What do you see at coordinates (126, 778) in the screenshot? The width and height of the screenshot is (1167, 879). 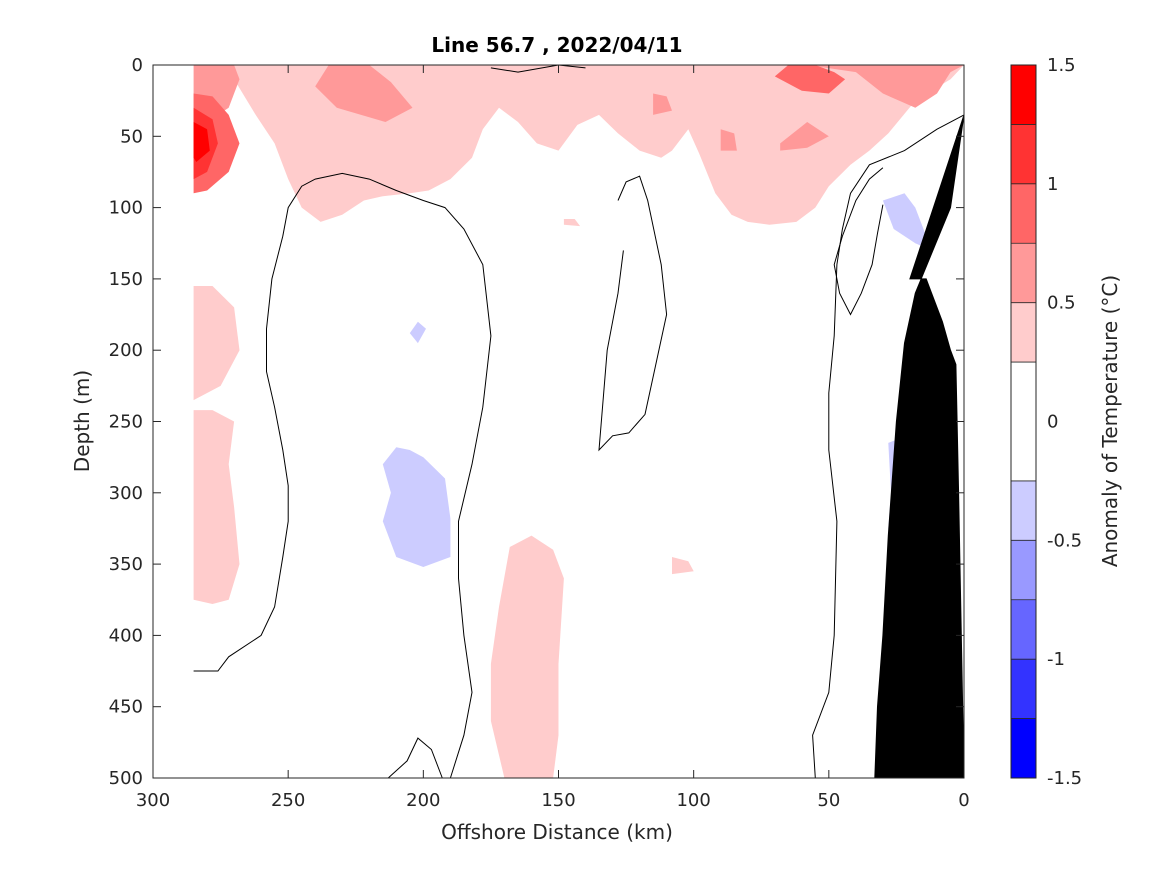 I see `y-tick-label: 500` at bounding box center [126, 778].